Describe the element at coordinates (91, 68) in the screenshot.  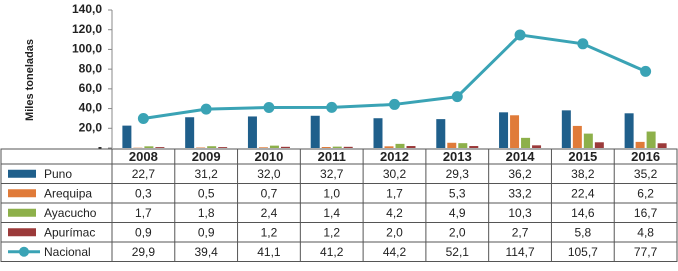
I see `y-tick-label: 80,0` at that location.